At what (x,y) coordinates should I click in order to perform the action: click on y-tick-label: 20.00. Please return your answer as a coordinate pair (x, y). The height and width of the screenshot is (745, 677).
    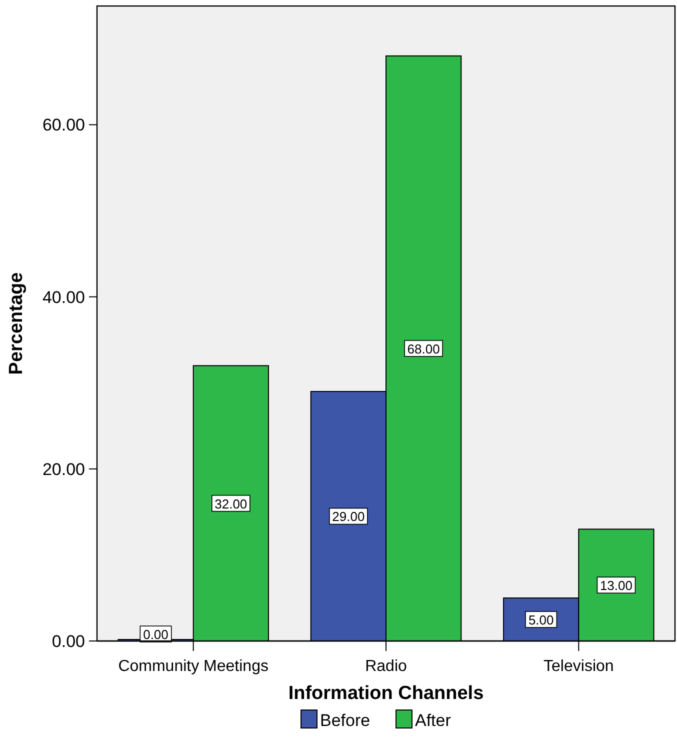
    Looking at the image, I should click on (63, 469).